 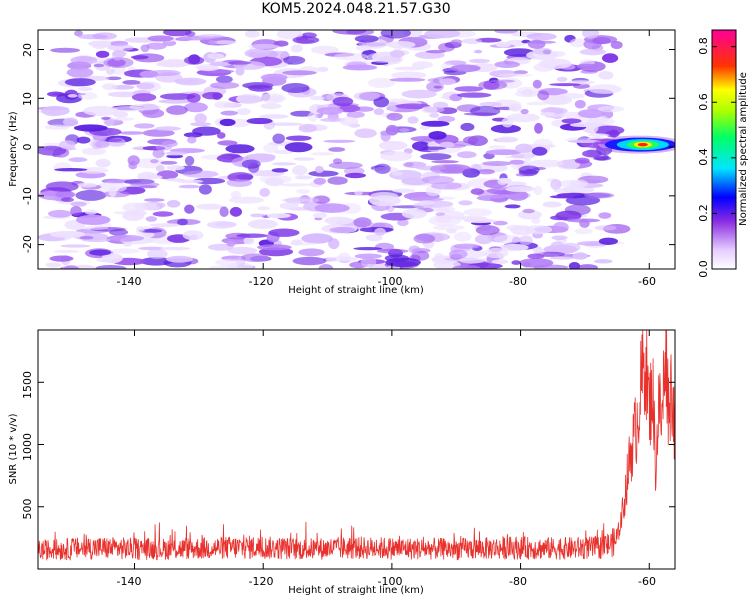 What do you see at coordinates (27, 244) in the screenshot?
I see `heatmap-y-tick-label: -20` at bounding box center [27, 244].